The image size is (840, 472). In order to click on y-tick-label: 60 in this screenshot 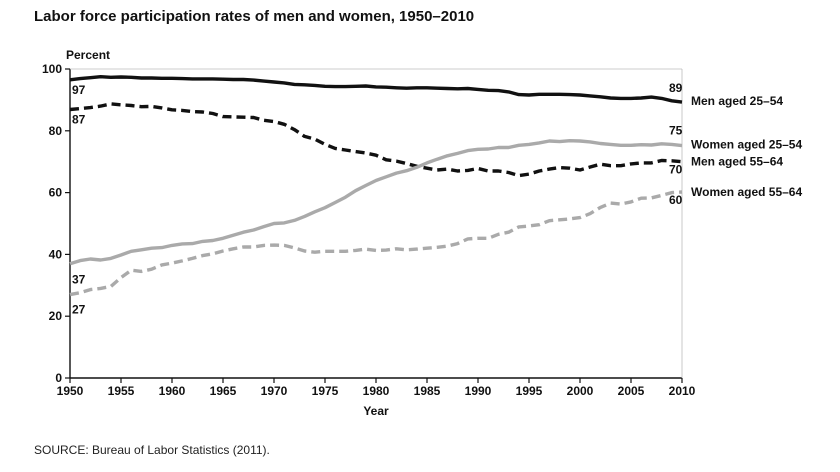, I will do `click(56, 193)`.